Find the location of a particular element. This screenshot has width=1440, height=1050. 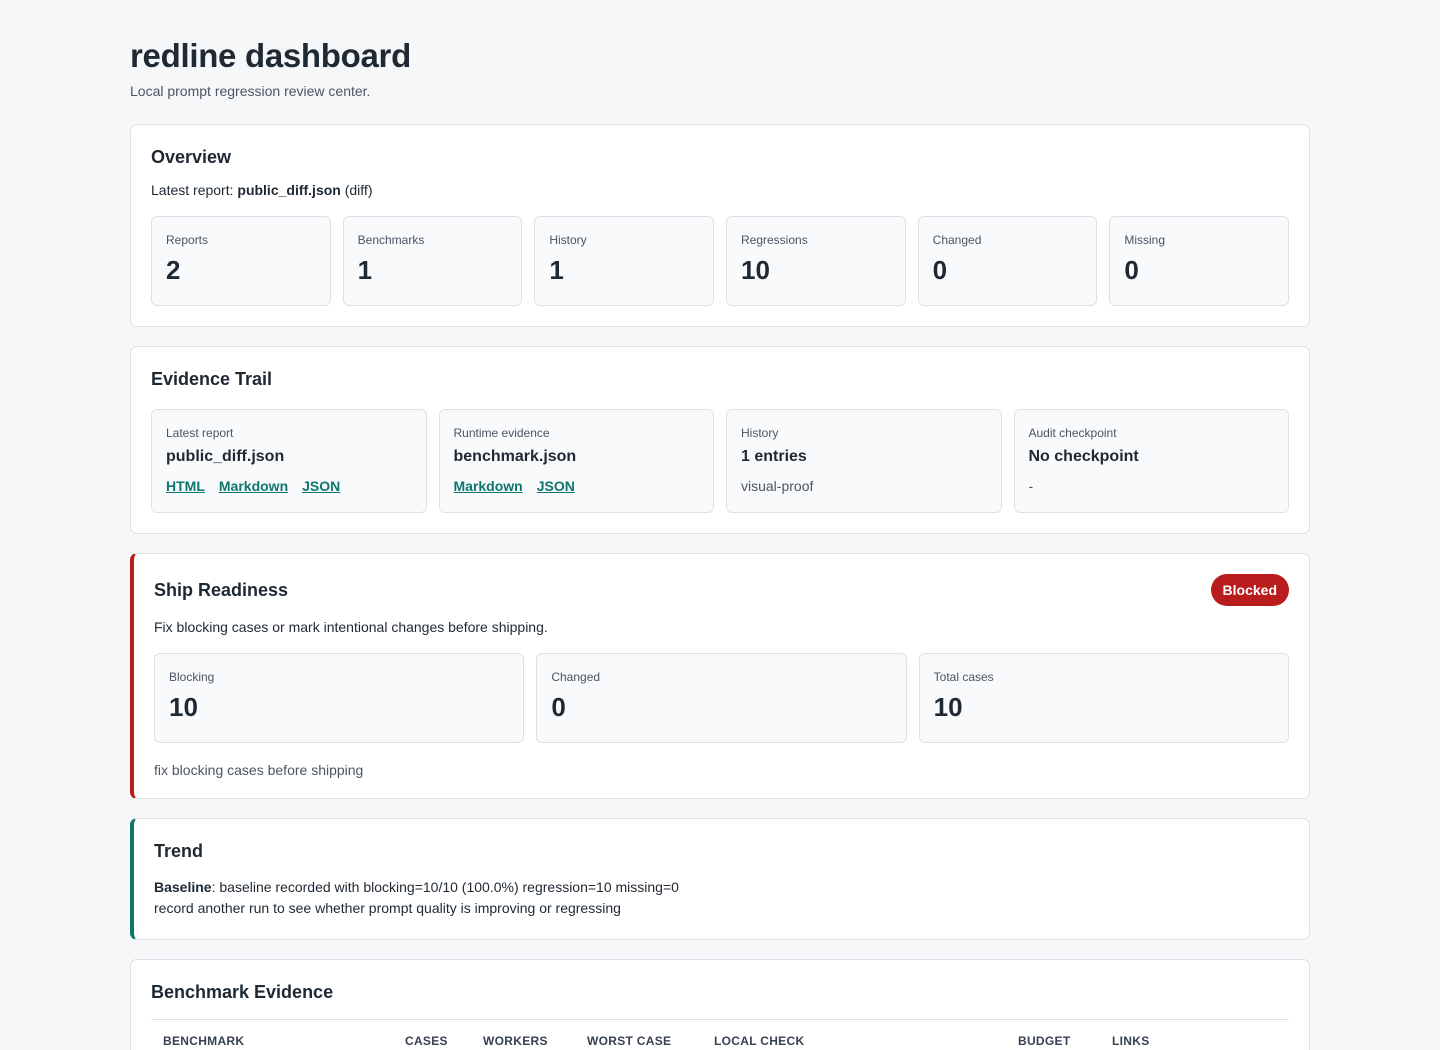

evidence-label: History is located at coordinates (760, 433).